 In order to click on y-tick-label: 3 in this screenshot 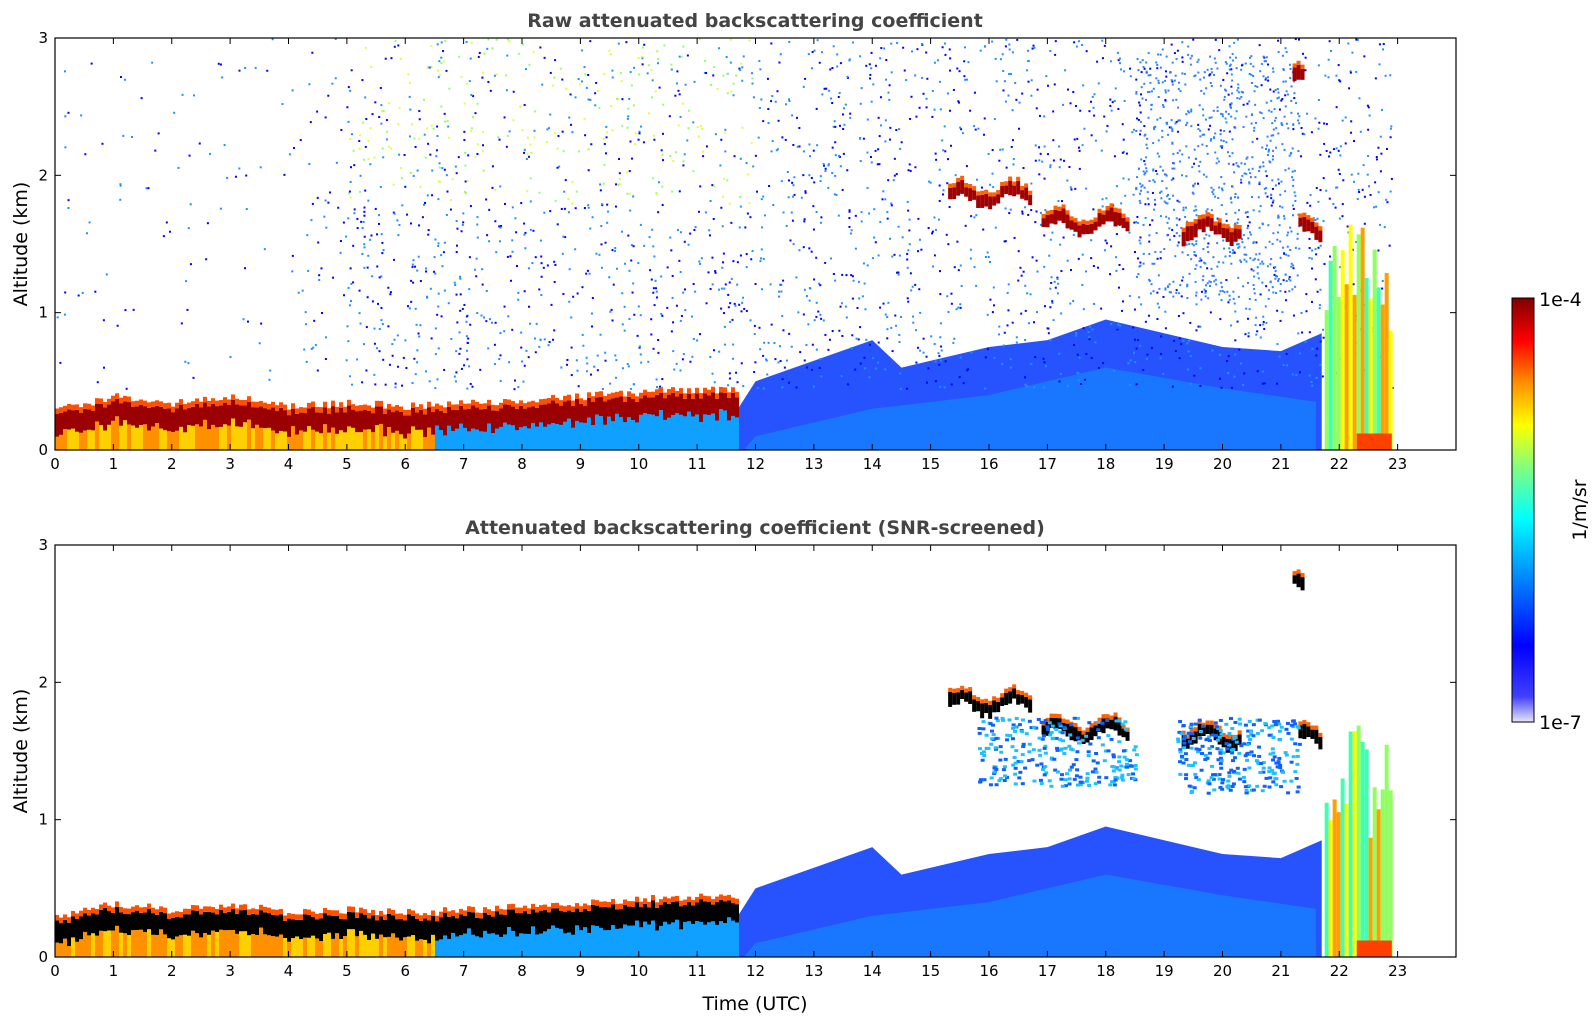, I will do `click(43, 38)`.